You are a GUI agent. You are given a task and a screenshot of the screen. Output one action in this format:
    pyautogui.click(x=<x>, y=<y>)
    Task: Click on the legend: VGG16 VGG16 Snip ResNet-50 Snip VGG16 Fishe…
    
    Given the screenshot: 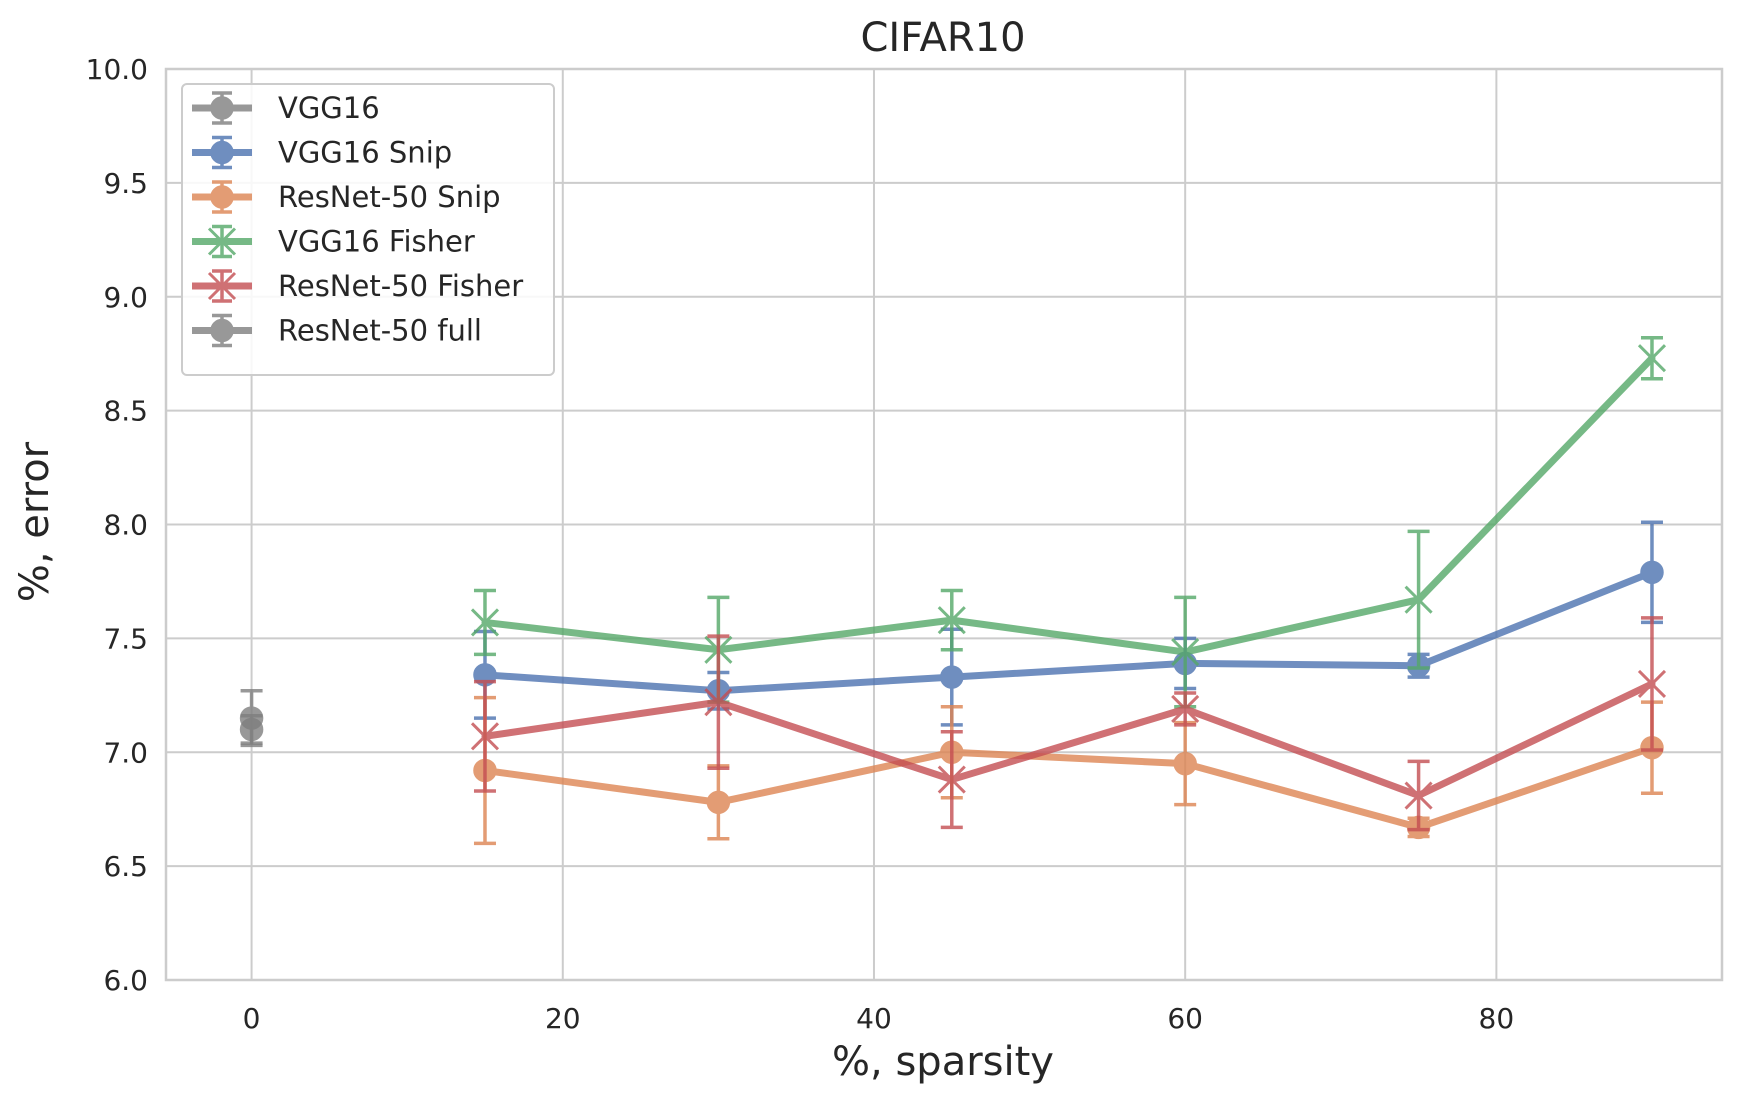 What is the action you would take?
    pyautogui.click(x=368, y=229)
    